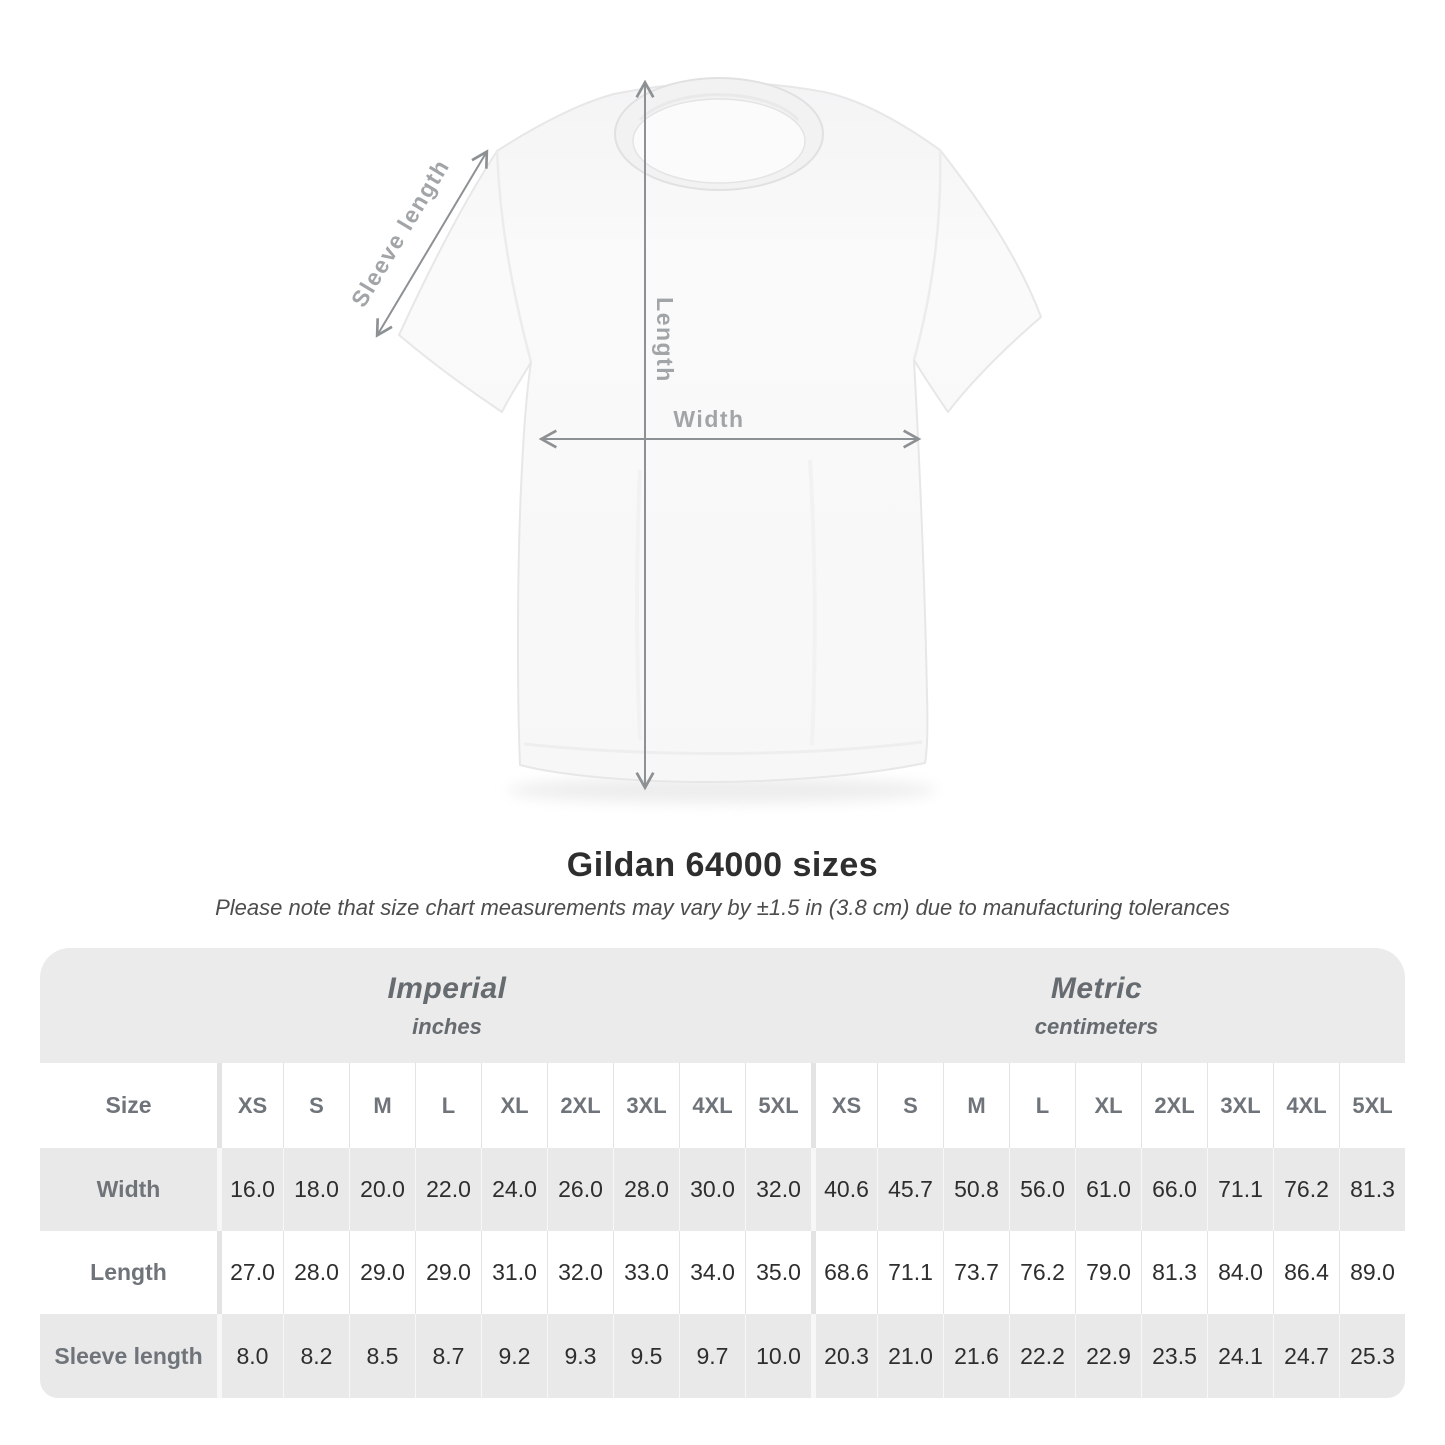 The image size is (1445, 1445). Describe the element at coordinates (712, 1272) in the screenshot. I see `value-cell: 34.0` at that location.